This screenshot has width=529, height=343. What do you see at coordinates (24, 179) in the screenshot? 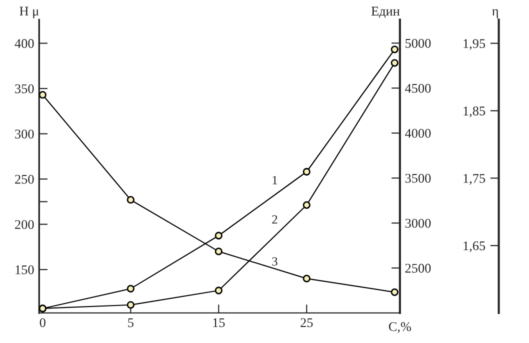
I see `y-tick-label: 250` at bounding box center [24, 179].